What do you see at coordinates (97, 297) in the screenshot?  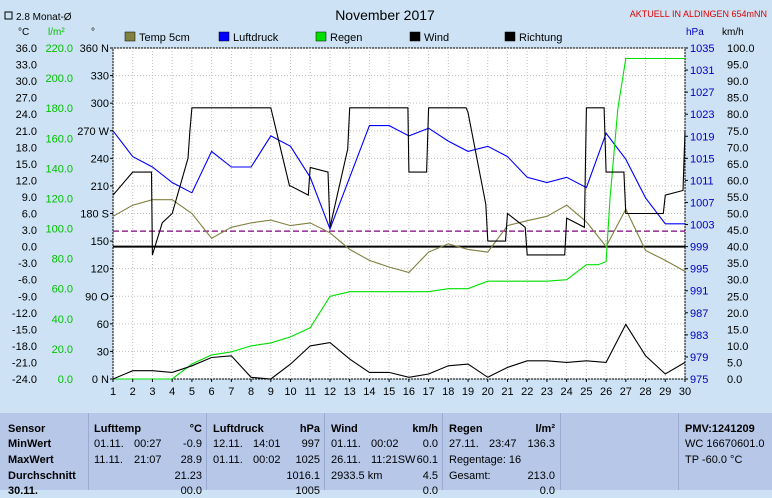 I see `tick-label-direction: 90 O` at bounding box center [97, 297].